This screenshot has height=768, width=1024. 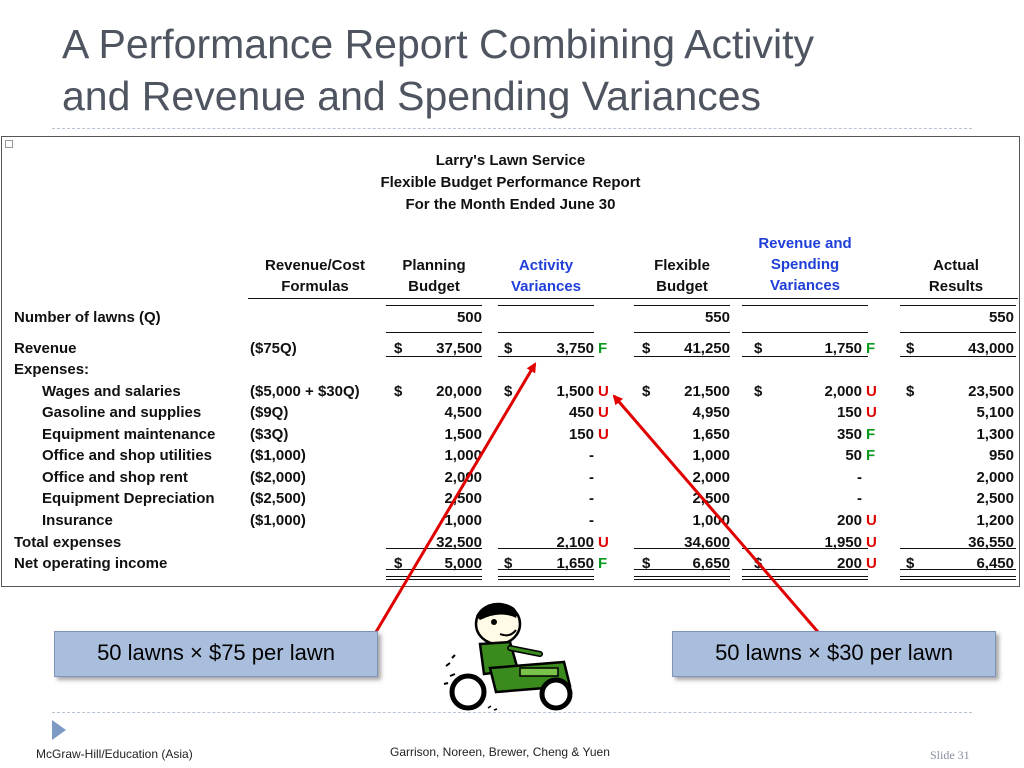 I want to click on col-header-actual-line2: Results, so click(x=956, y=286).